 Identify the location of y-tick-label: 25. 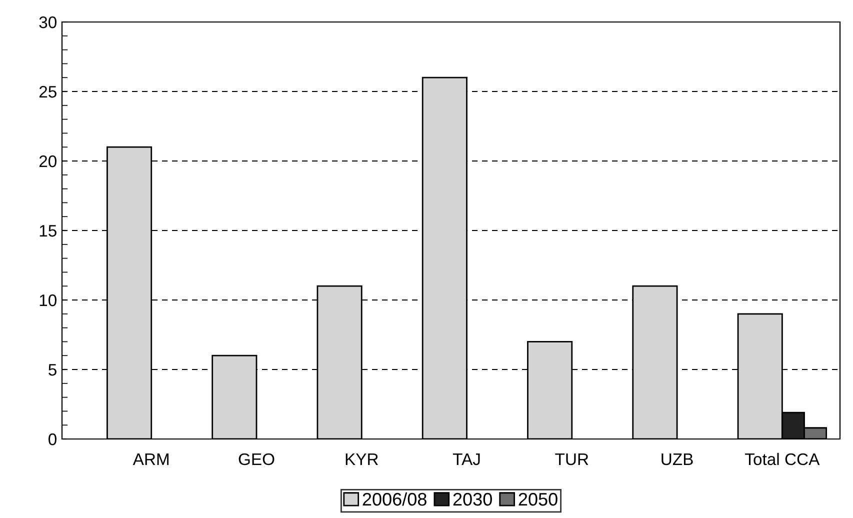
(47, 92).